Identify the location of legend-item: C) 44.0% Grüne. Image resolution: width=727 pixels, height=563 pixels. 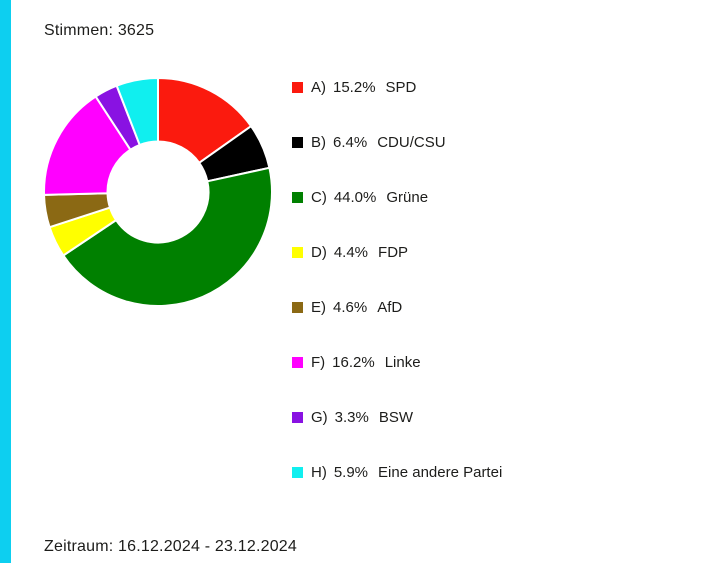
(397, 197).